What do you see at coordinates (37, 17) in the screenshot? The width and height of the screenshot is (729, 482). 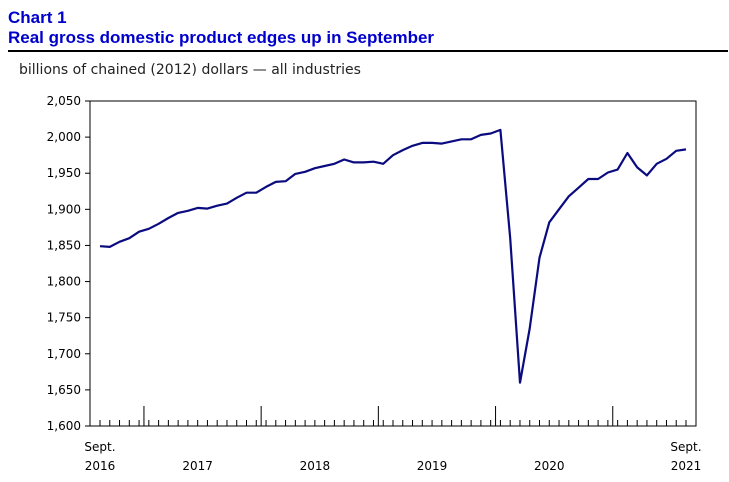 I see `chart-label: Chart 1` at bounding box center [37, 17].